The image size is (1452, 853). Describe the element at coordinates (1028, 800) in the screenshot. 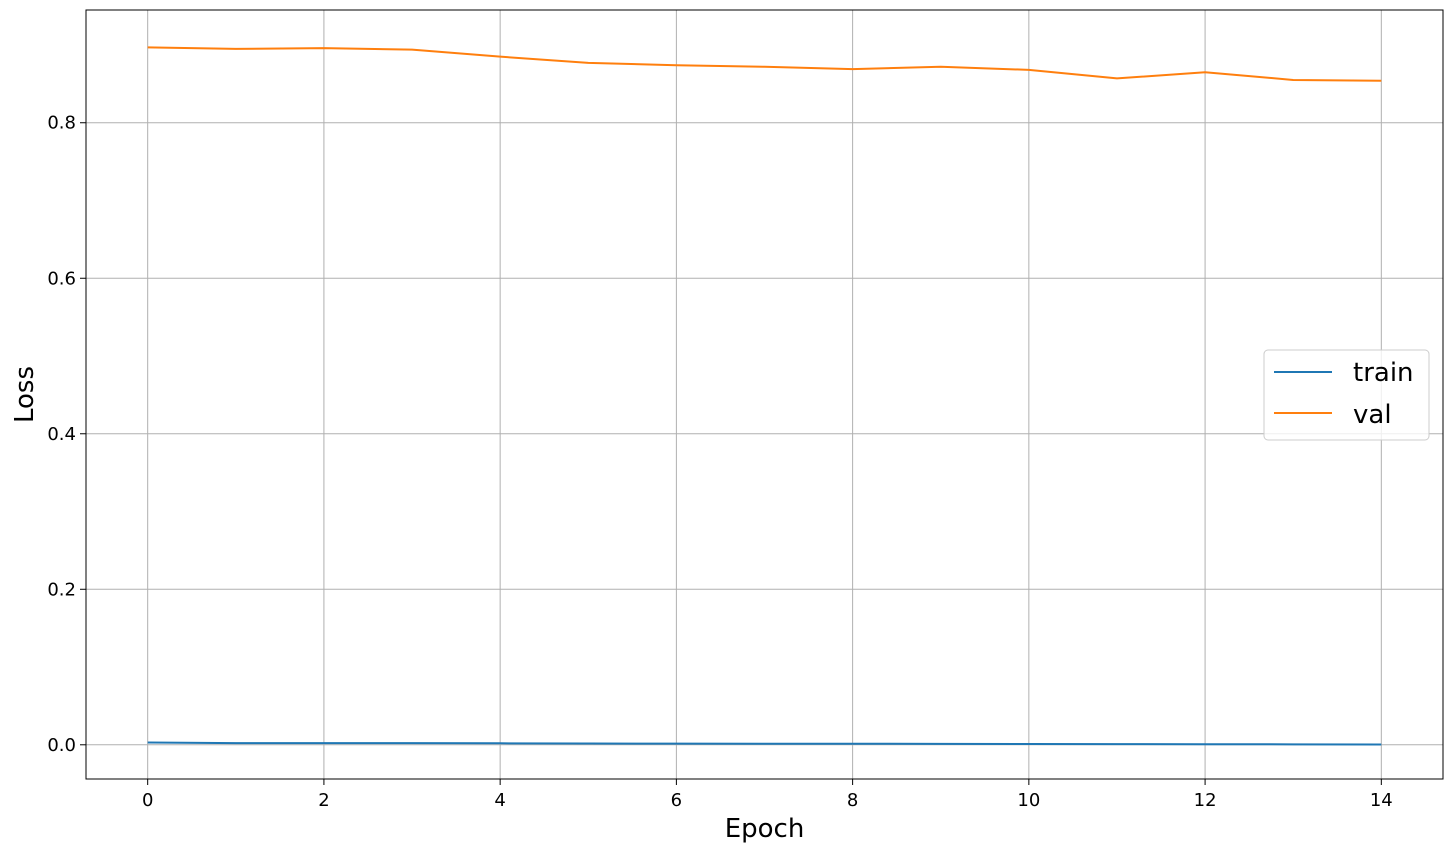

I see `x-tick-label: 10` at that location.